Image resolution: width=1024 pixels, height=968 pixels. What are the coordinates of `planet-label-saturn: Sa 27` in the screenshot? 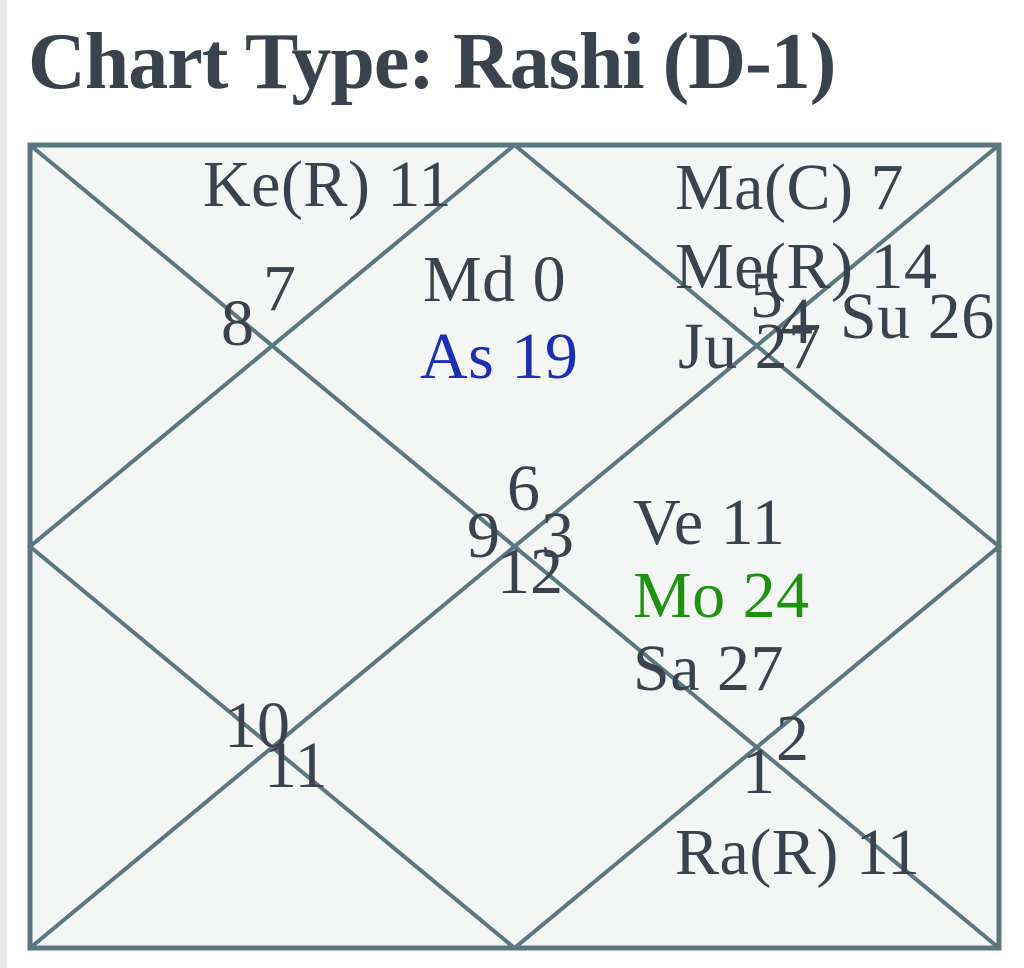 It's located at (708, 668).